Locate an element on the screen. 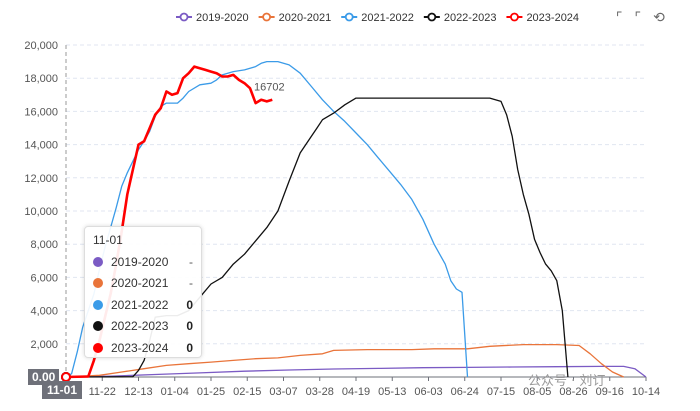 This screenshot has width=700, height=411. tooltip-row: 2022-2023 0 is located at coordinates (143, 327).